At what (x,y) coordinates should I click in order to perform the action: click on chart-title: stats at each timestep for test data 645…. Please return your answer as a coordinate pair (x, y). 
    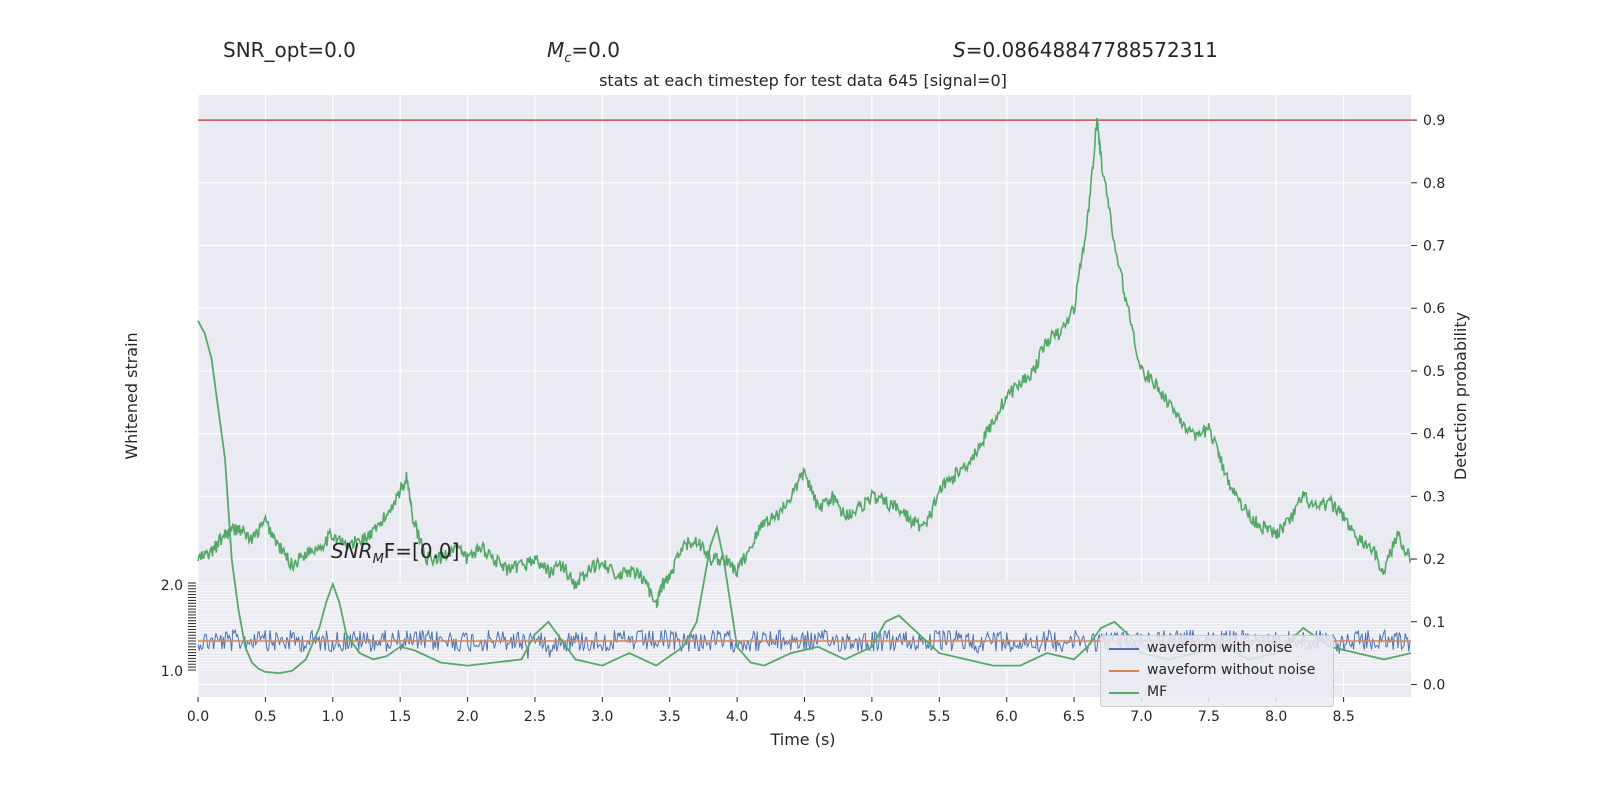
    Looking at the image, I should click on (803, 80).